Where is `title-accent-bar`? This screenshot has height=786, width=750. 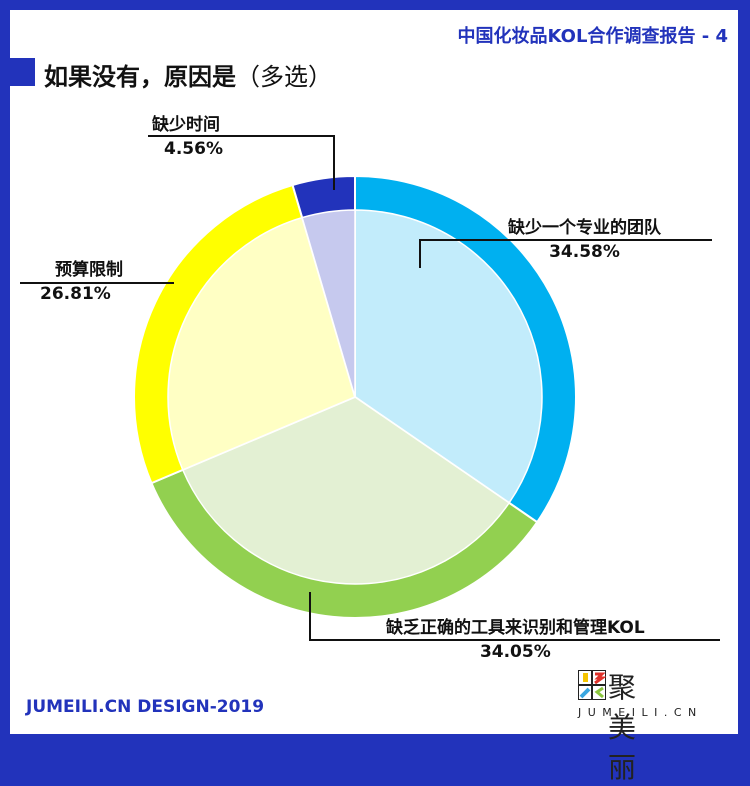
title-accent-bar is located at coordinates (22, 72).